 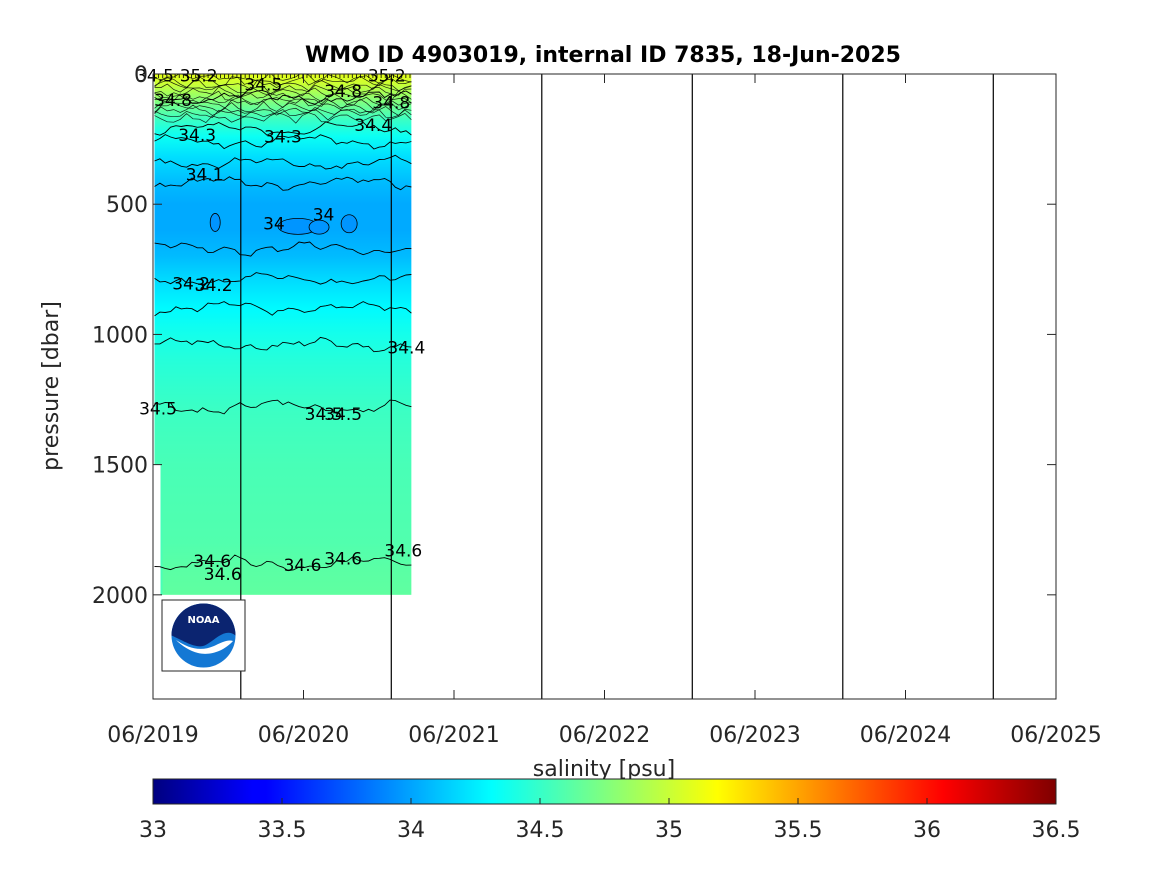 What do you see at coordinates (283, 334) in the screenshot?
I see `salinity-field` at bounding box center [283, 334].